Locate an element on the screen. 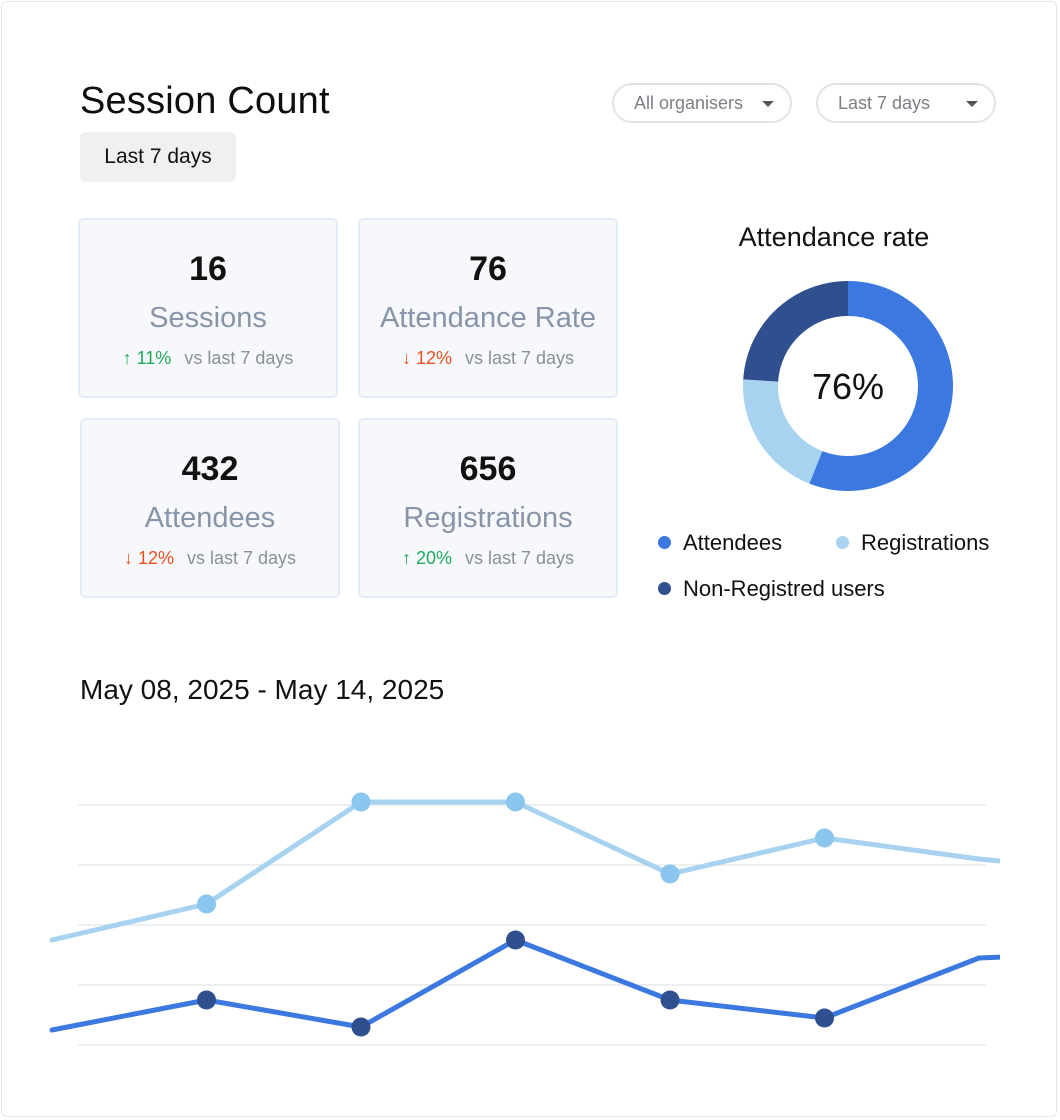  stat-value: 76 is located at coordinates (488, 269).